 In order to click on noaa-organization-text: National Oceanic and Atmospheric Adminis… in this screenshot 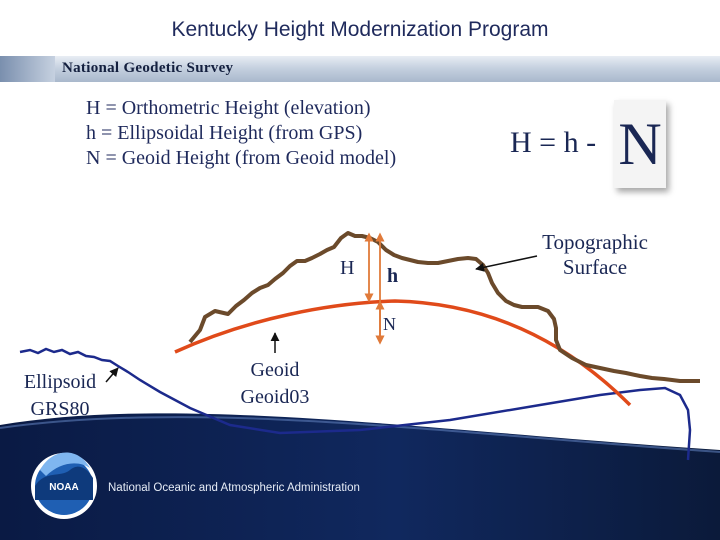, I will do `click(234, 488)`.